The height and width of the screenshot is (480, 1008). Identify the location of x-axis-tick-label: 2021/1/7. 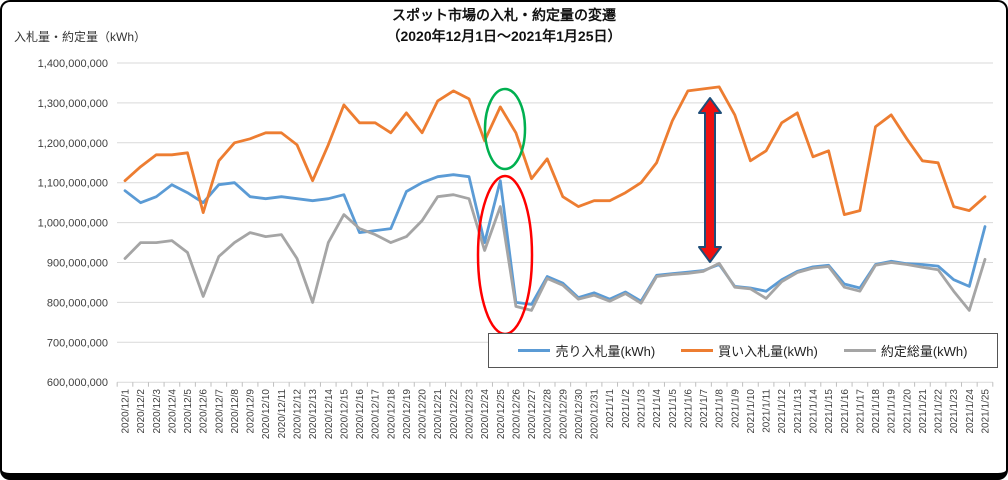
(704, 408).